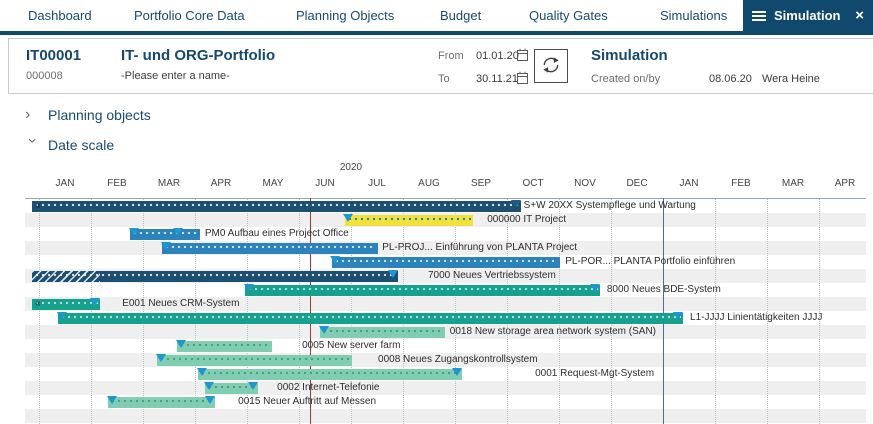 This screenshot has height=424, width=873. I want to click on gantt-row: 0001 Request-Mgt-System, so click(445, 374).